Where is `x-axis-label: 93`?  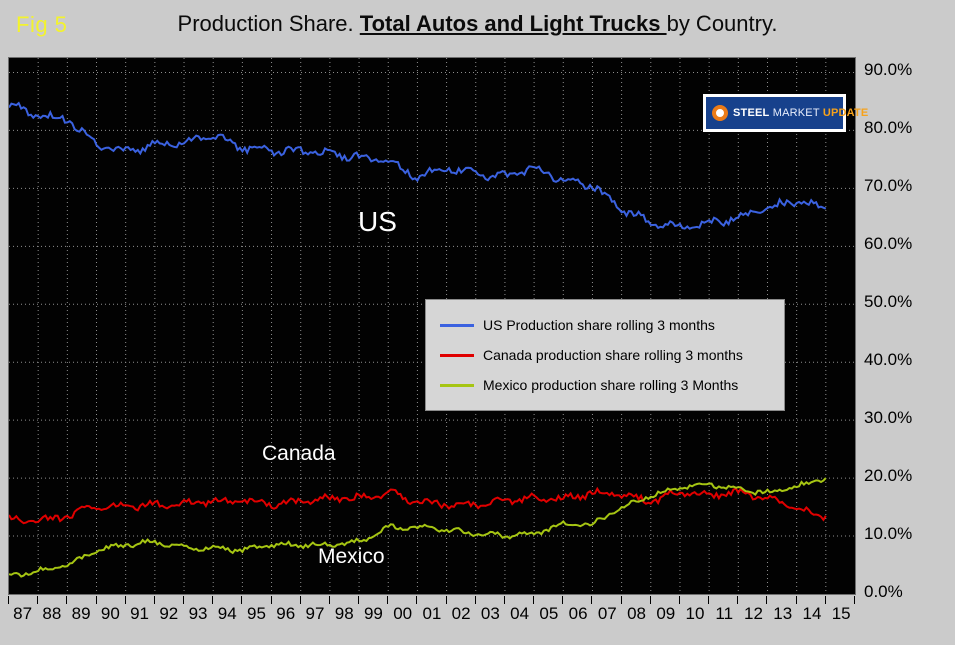 x-axis-label: 93 is located at coordinates (198, 613).